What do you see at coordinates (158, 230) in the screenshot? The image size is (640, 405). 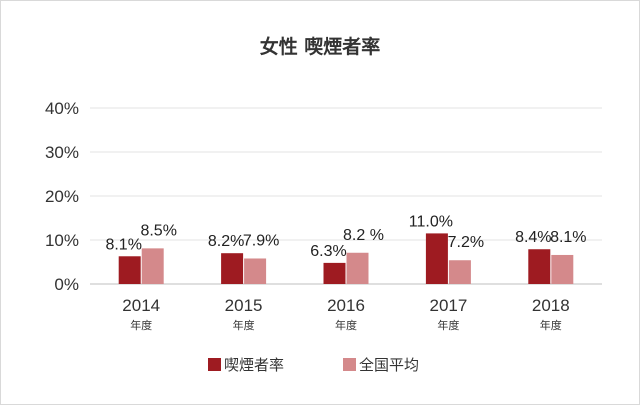 I see `data-label: 8.5%` at bounding box center [158, 230].